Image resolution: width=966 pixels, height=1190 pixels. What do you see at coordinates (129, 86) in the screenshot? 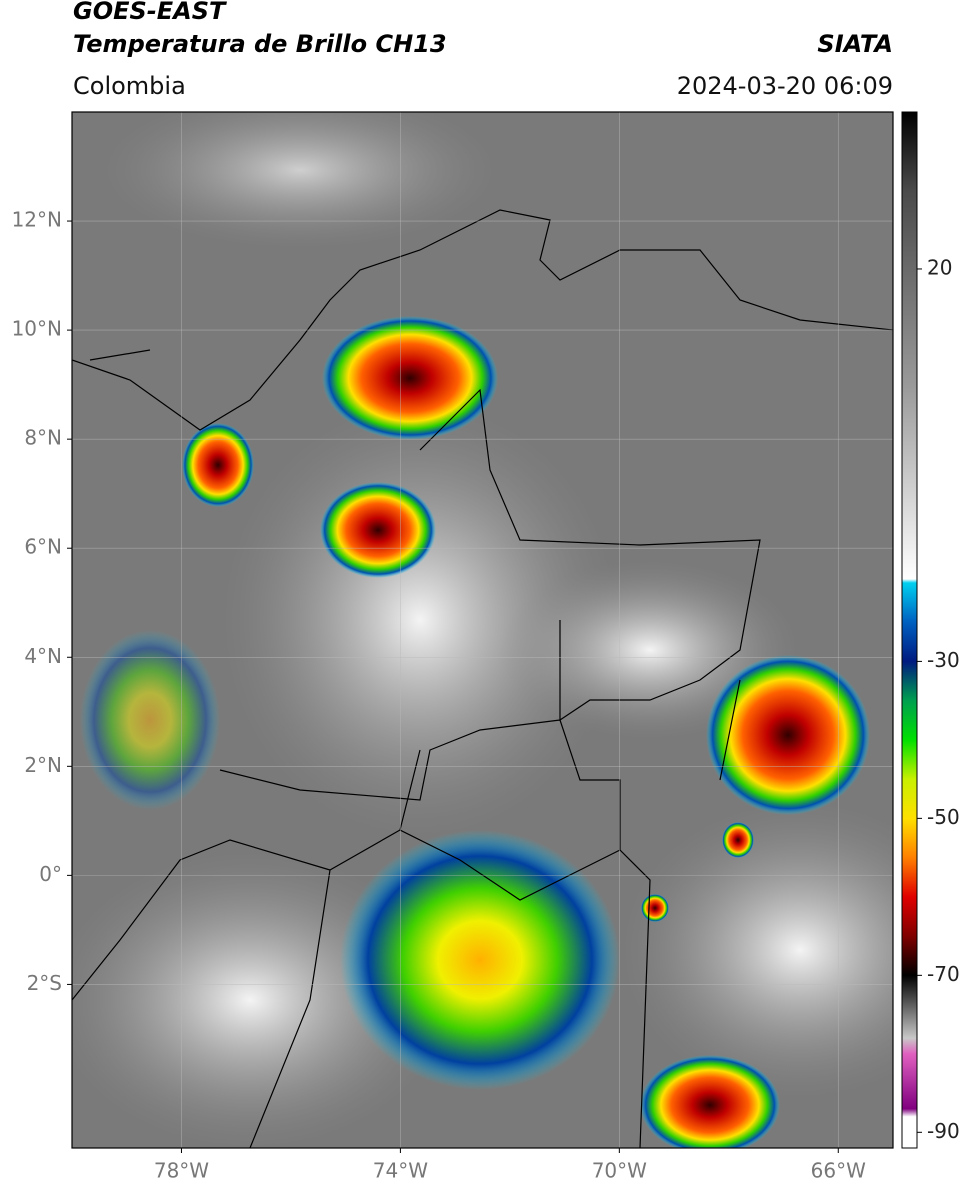
I see `region: Colombia` at bounding box center [129, 86].